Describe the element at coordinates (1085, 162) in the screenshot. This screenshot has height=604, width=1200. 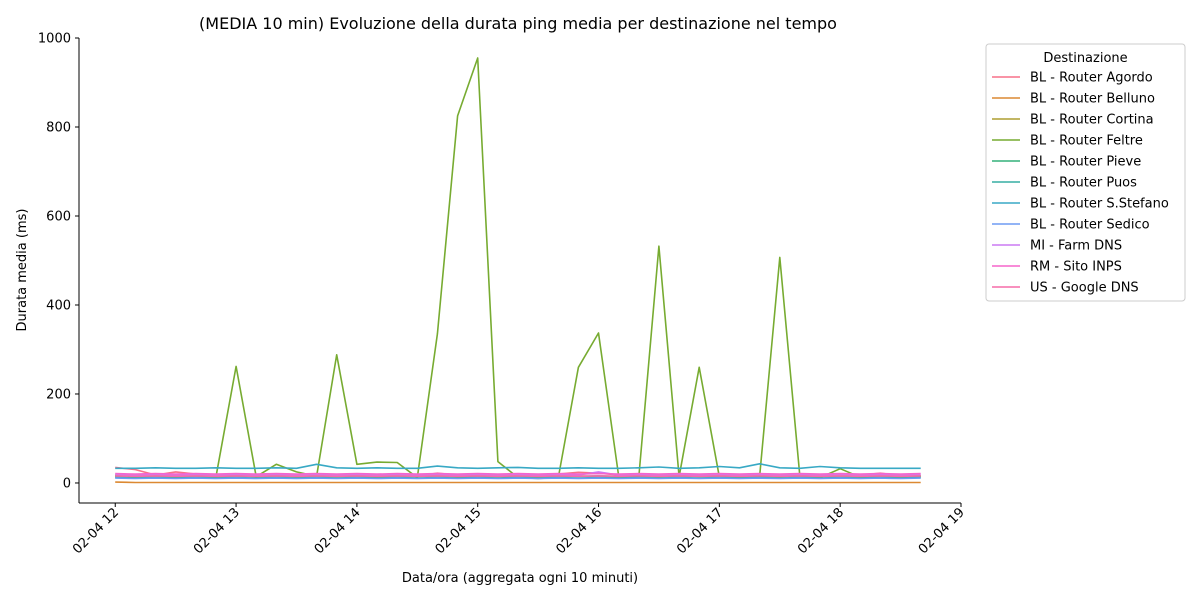
I see `legend-item-label: BL - Router Pieve` at that location.